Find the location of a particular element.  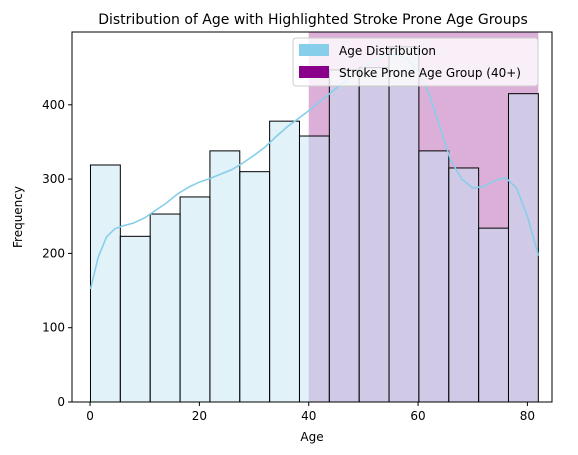

y-tick-label-4: 400 is located at coordinates (53, 105).